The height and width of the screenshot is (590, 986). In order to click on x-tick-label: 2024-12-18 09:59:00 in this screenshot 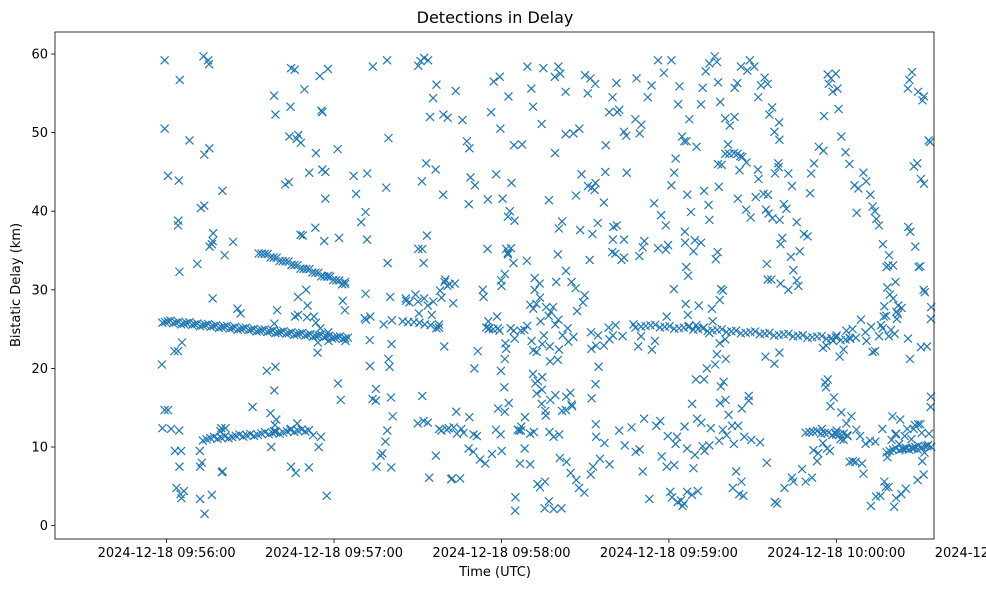, I will do `click(669, 553)`.